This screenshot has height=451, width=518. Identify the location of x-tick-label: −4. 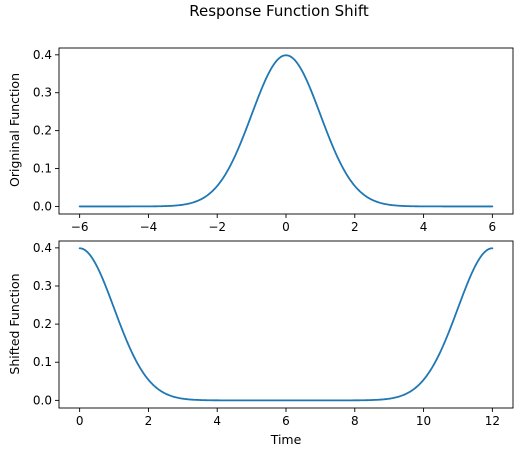
(149, 227).